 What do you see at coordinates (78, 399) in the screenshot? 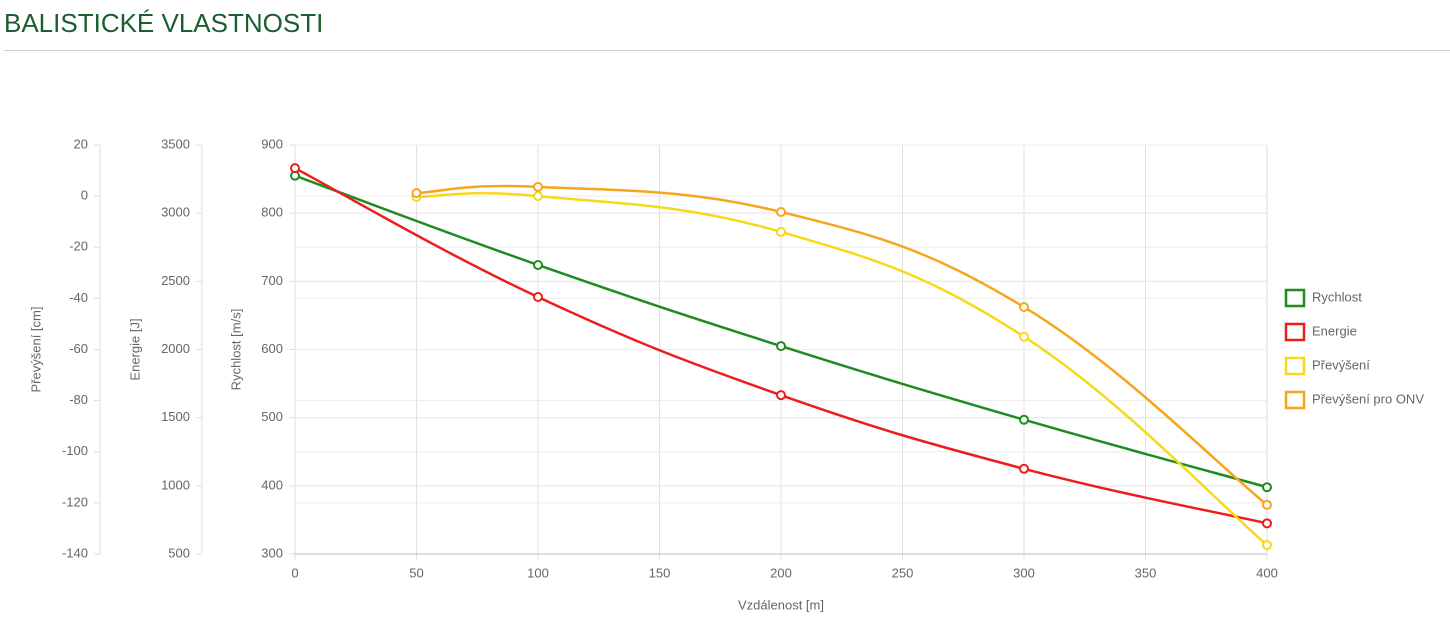
I see `y-tick-label: -80` at bounding box center [78, 399].